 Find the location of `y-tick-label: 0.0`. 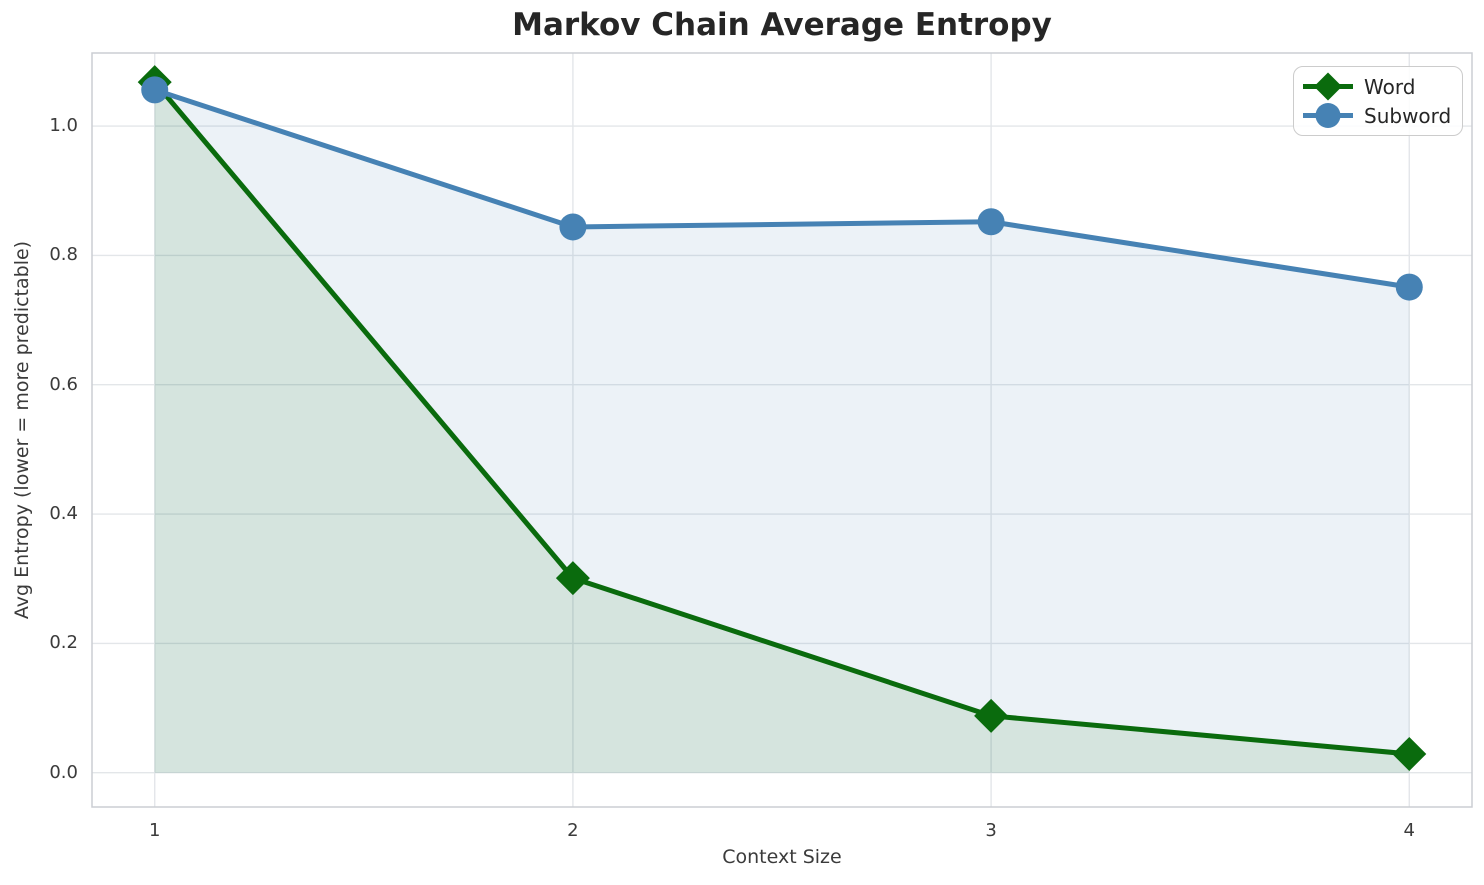

y-tick-label: 0.0 is located at coordinates (63, 772).